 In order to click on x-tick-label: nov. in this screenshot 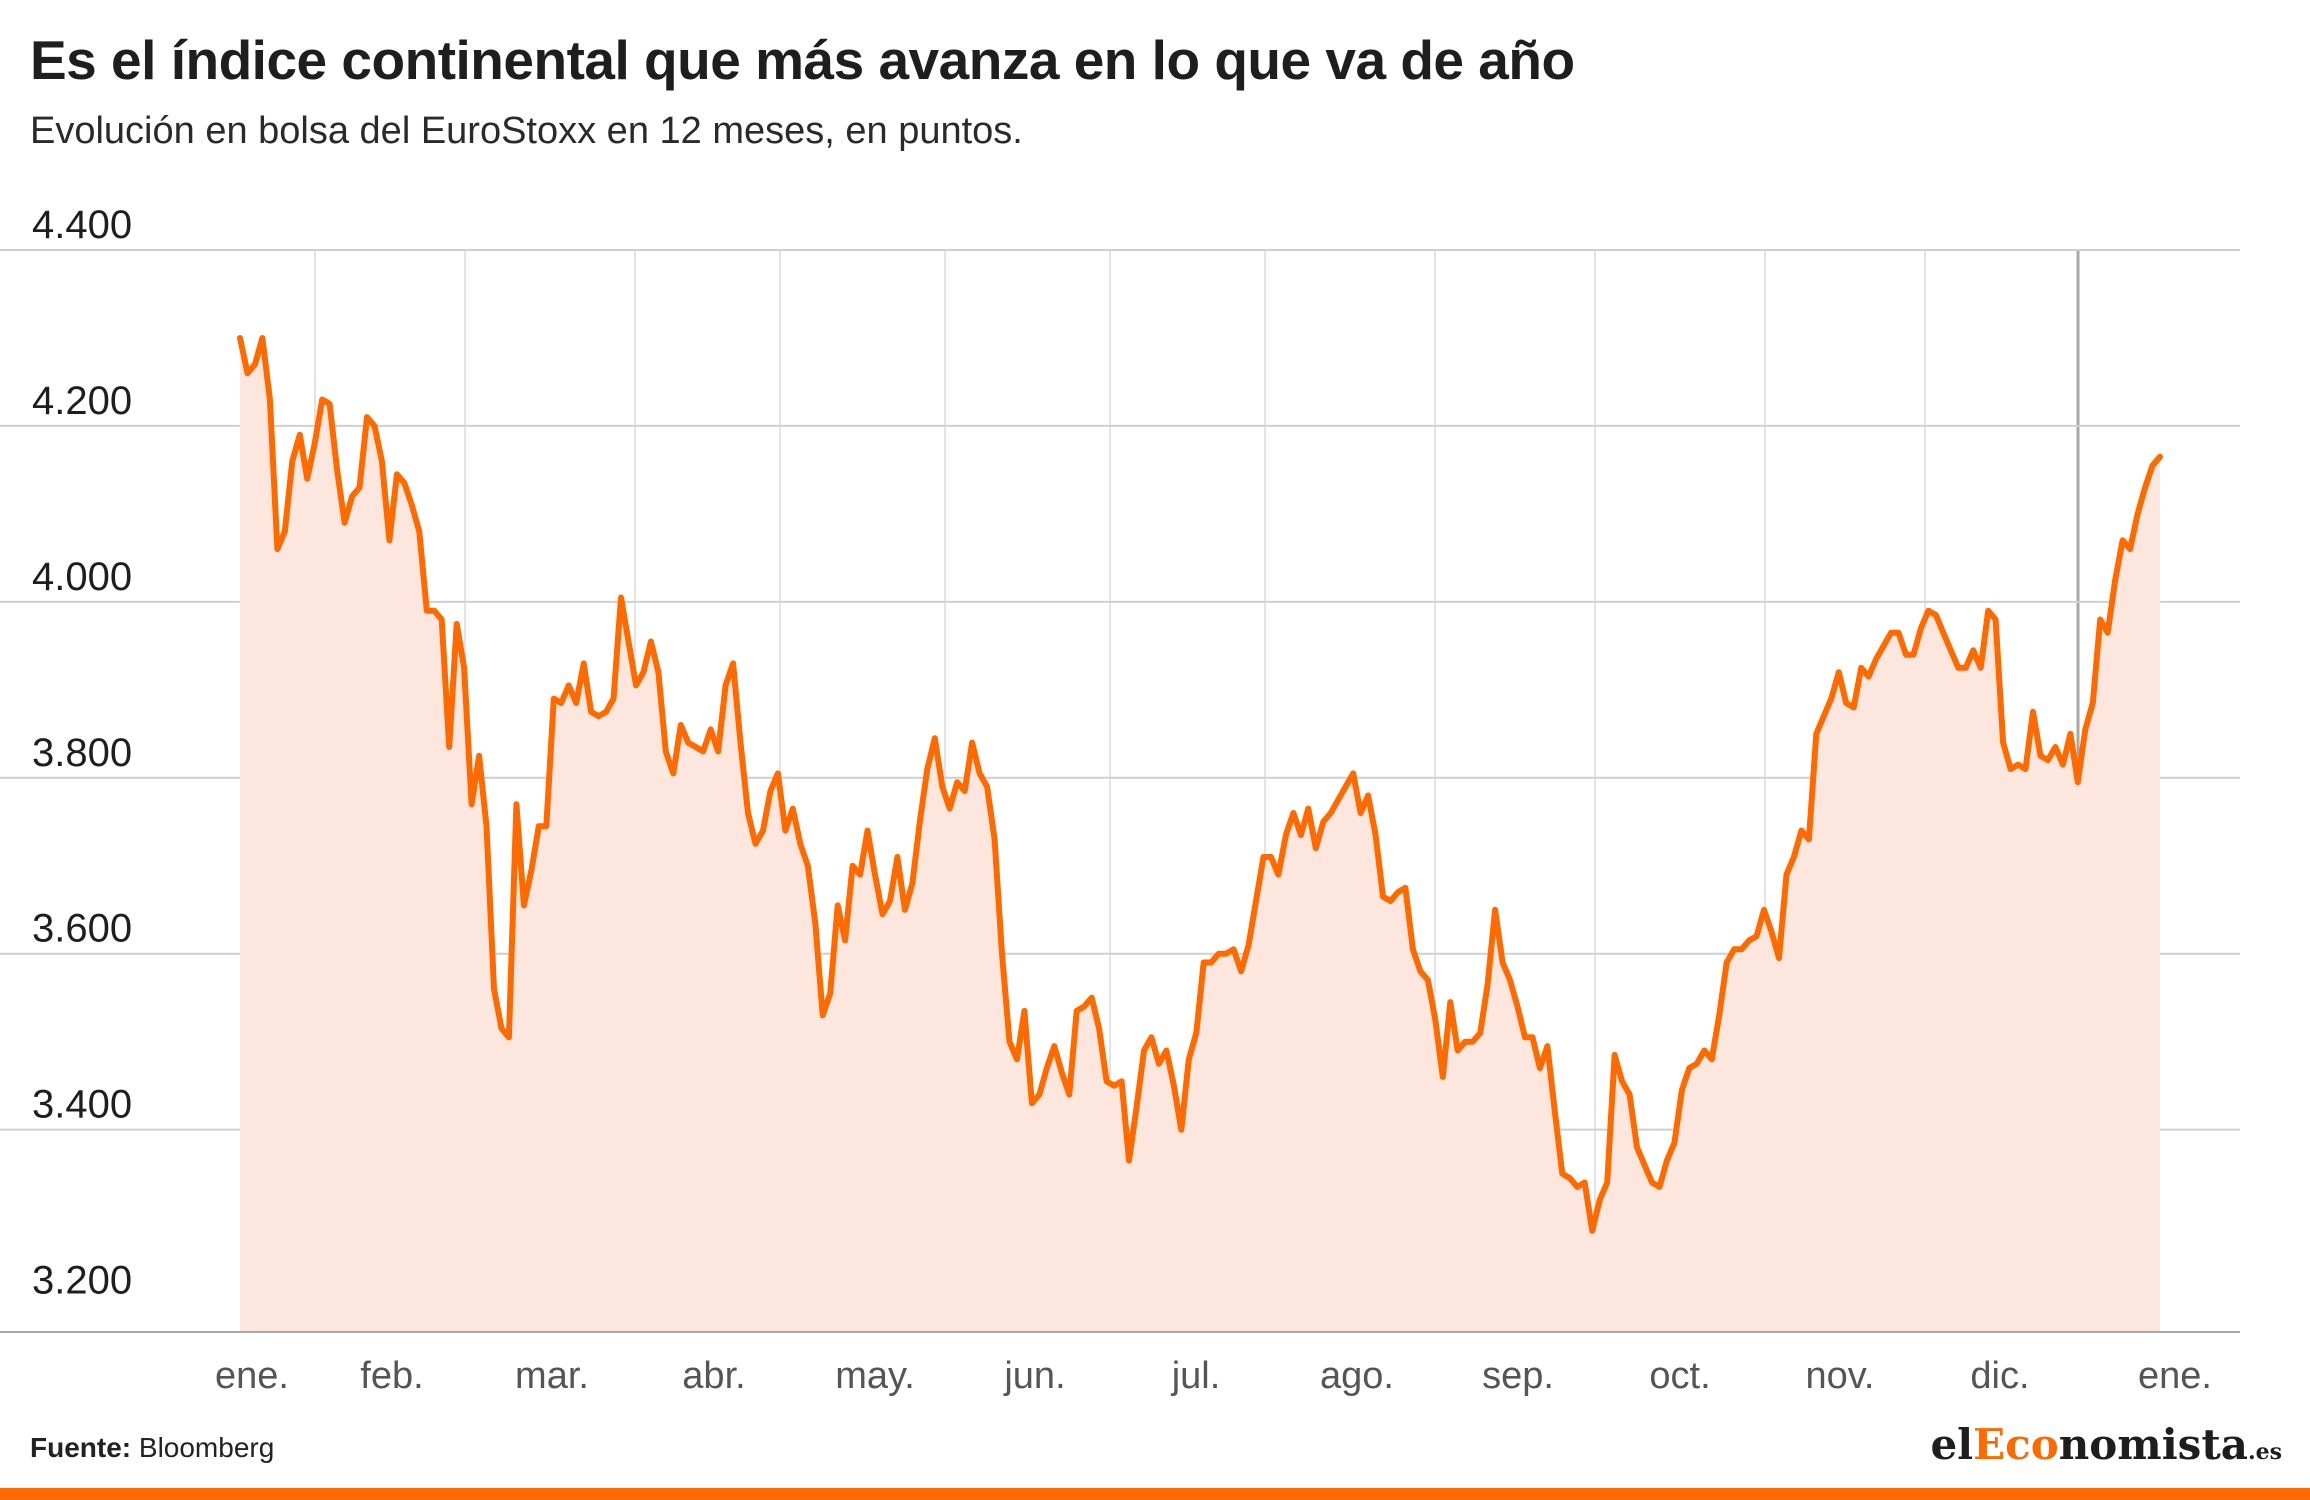, I will do `click(1839, 1376)`.